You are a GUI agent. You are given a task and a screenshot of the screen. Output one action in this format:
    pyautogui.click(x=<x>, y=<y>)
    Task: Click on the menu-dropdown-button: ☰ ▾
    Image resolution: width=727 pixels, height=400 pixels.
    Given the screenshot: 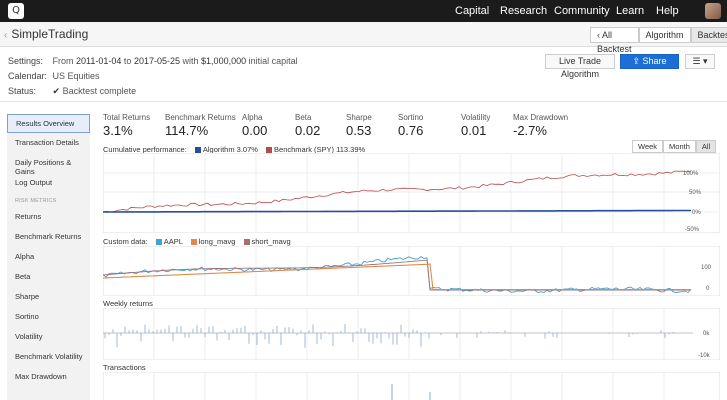 What is the action you would take?
    pyautogui.click(x=700, y=61)
    